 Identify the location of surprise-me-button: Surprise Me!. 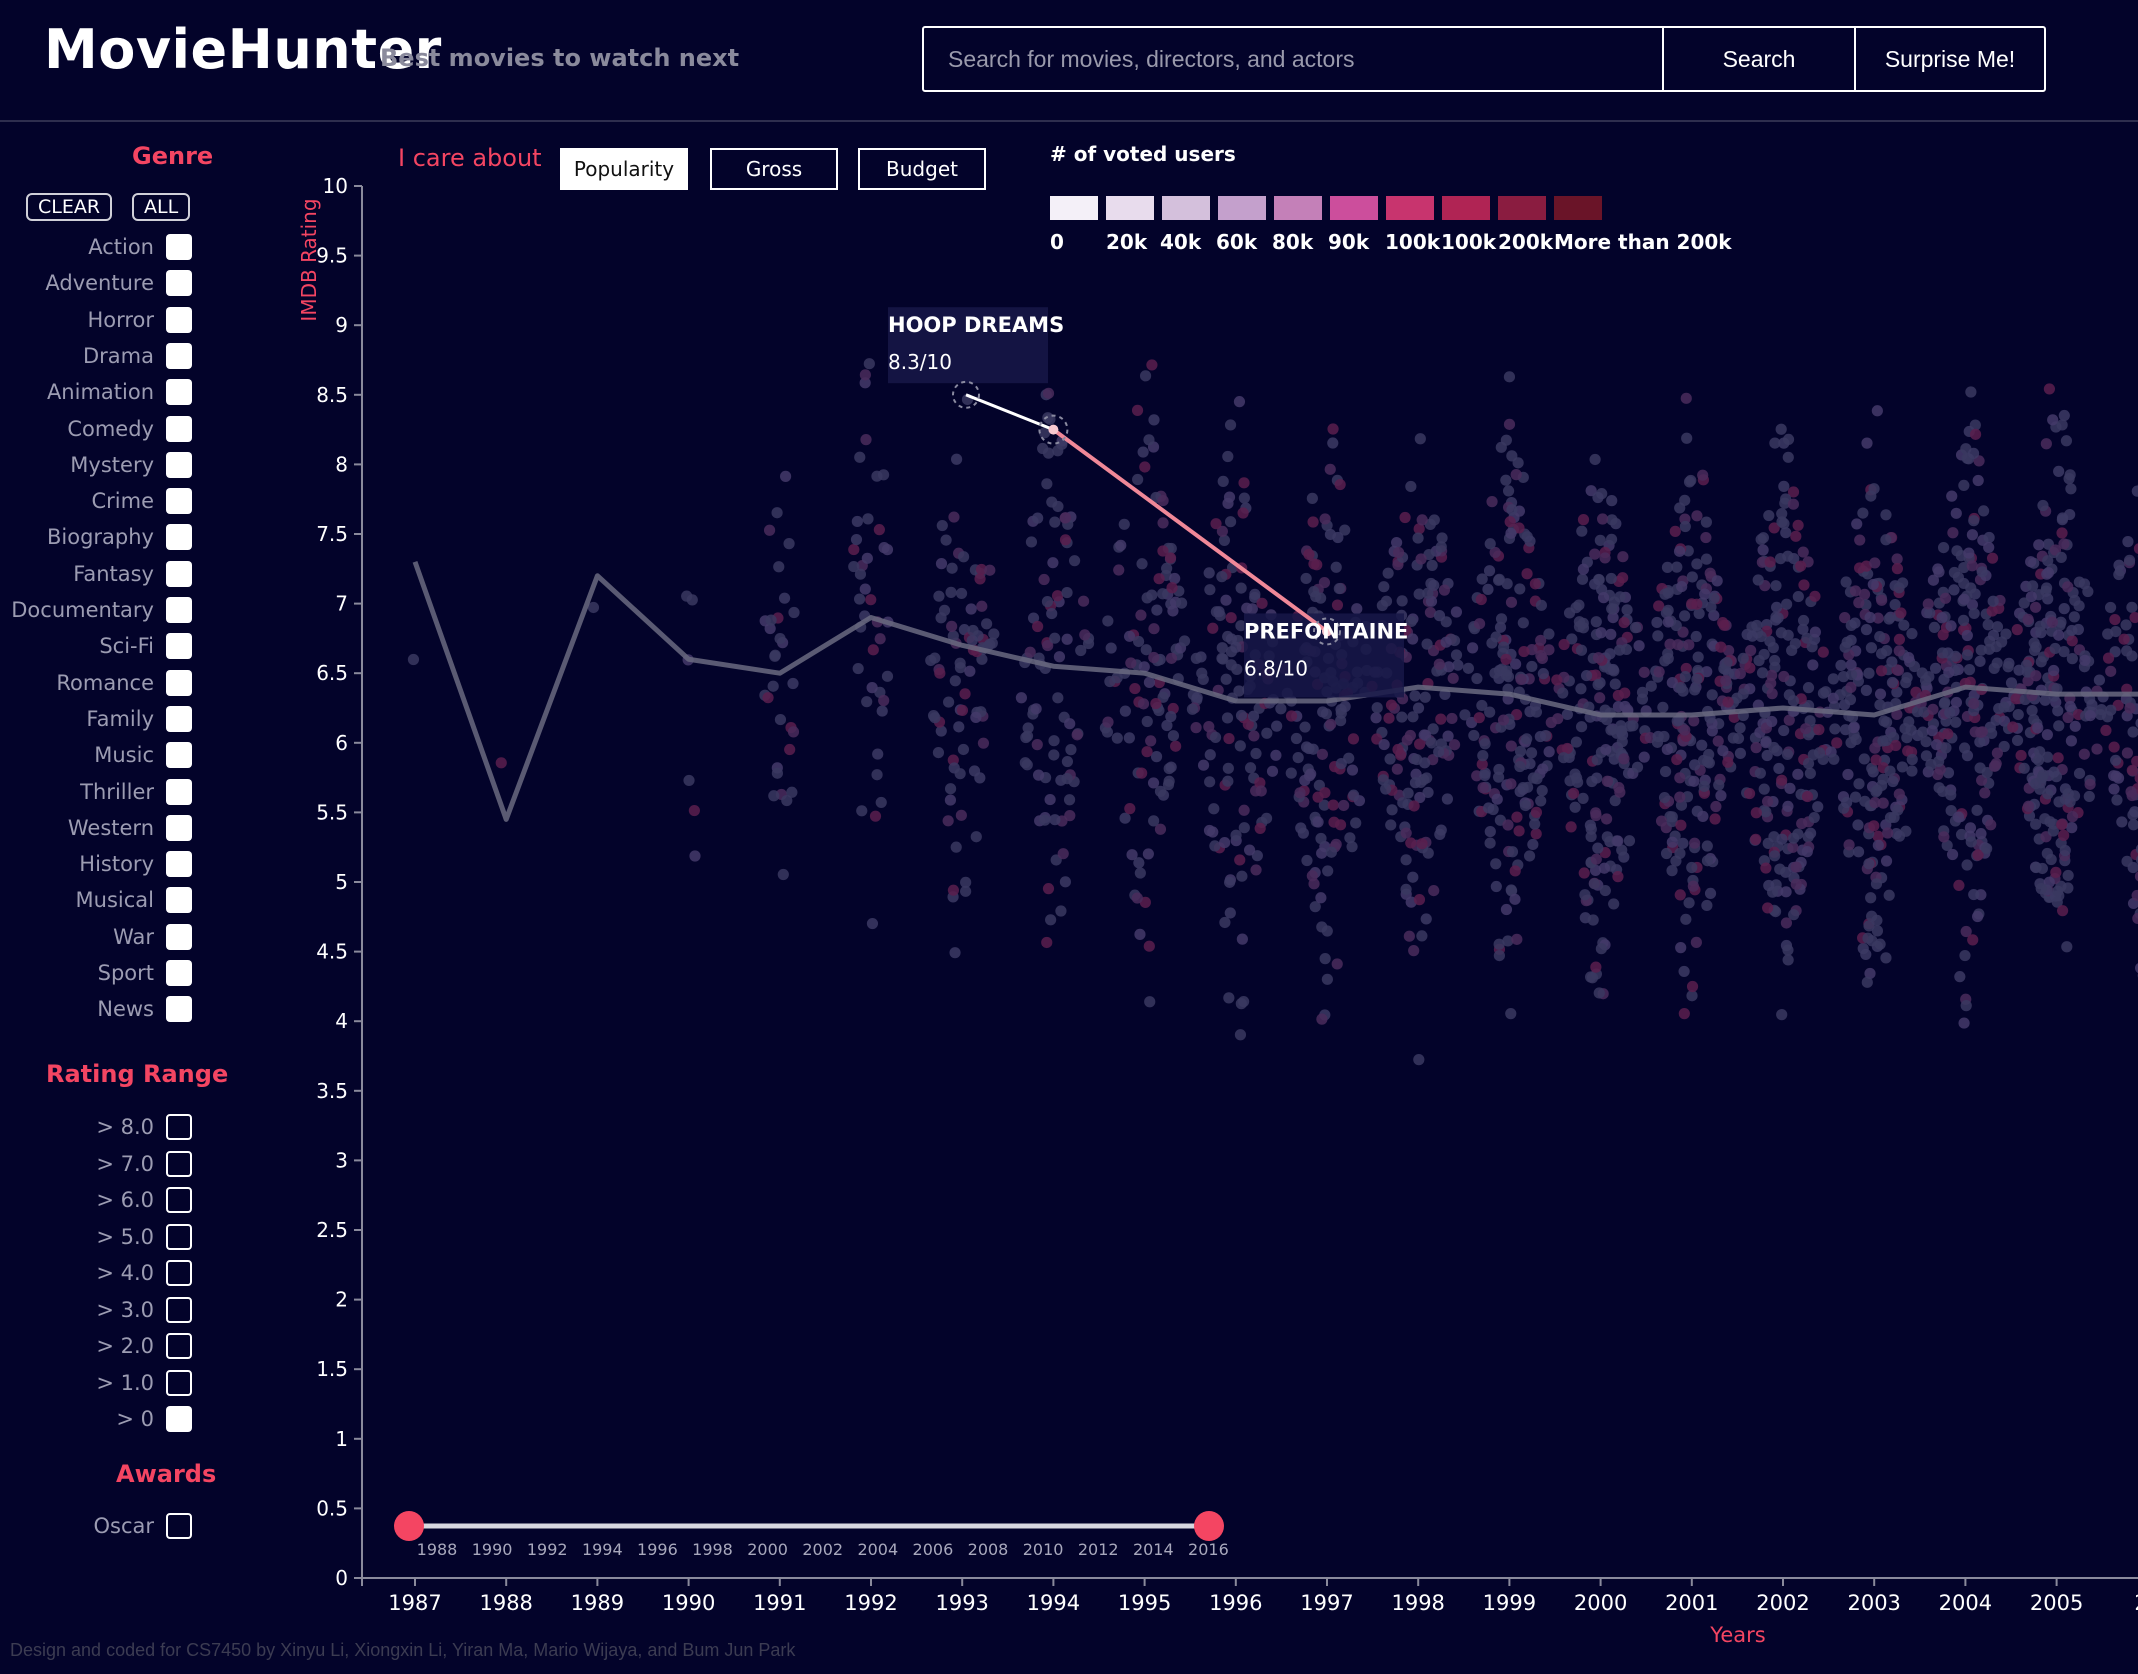
(1949, 59).